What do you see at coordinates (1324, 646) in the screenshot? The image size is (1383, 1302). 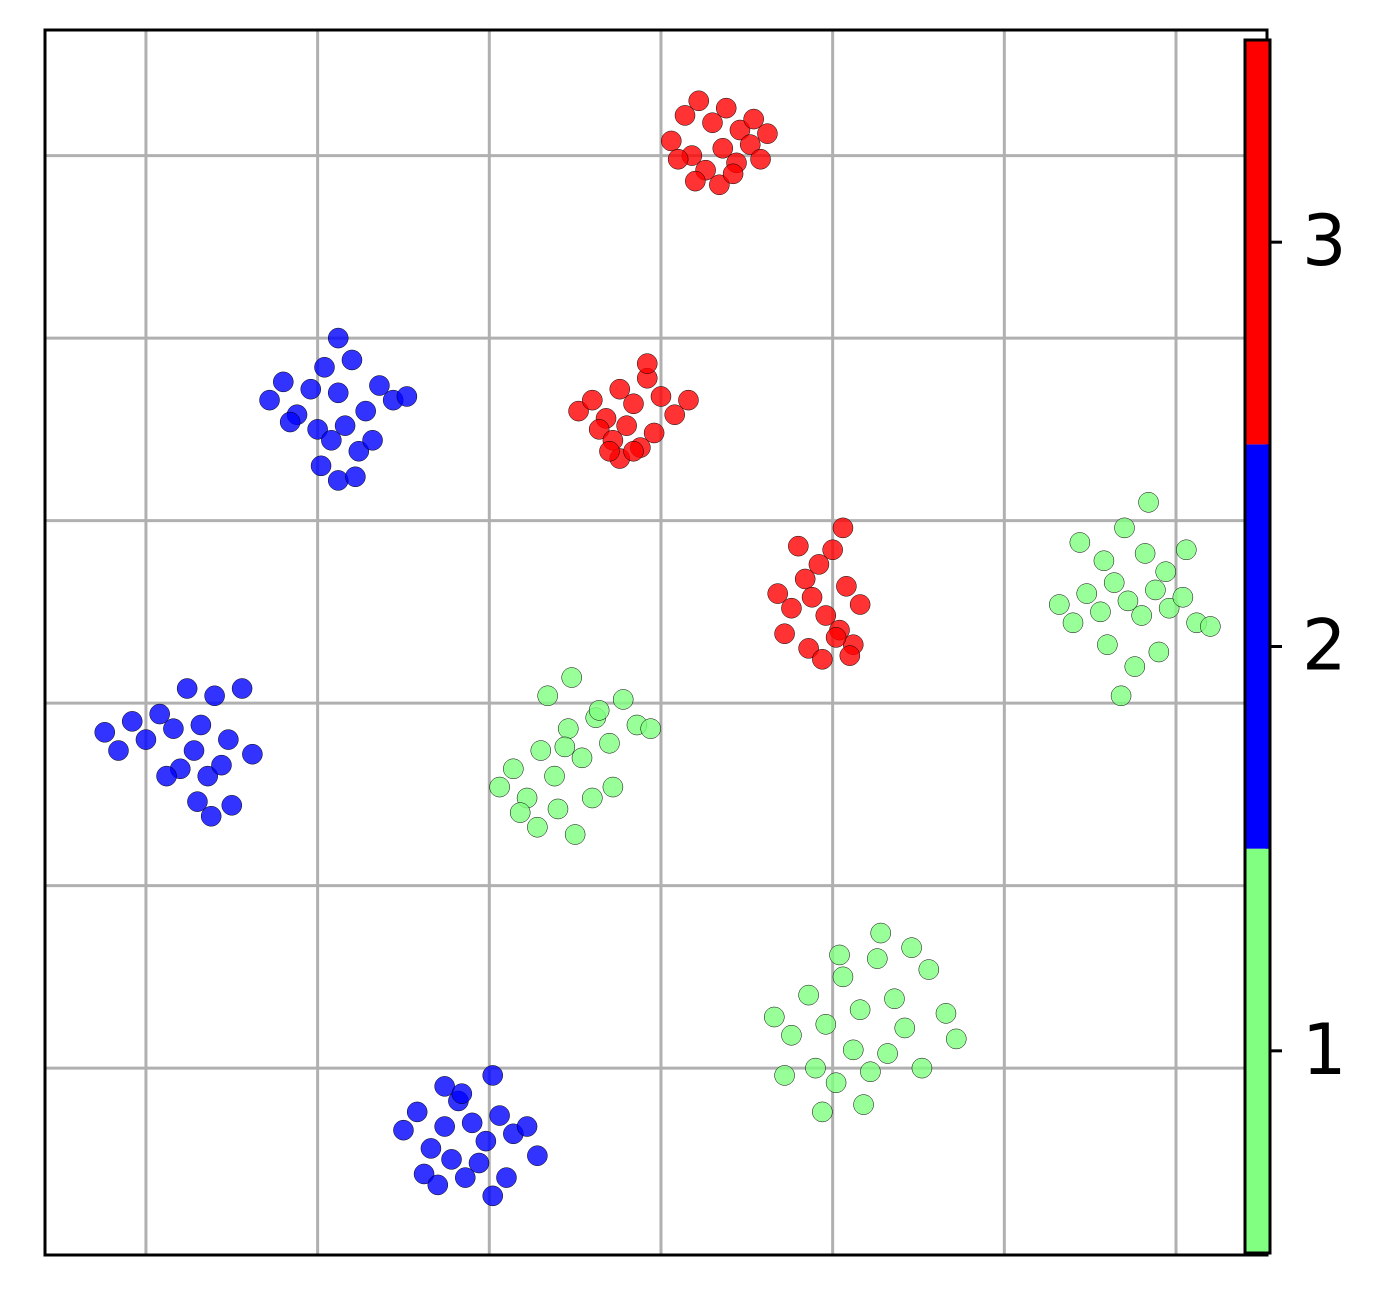 I see `colorbar-tick-label: 2` at bounding box center [1324, 646].